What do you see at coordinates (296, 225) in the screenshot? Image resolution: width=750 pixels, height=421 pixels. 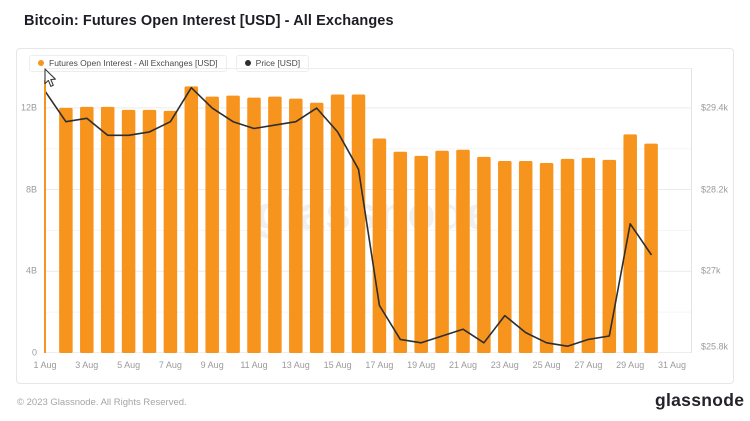 I see `bar-13-aug` at bounding box center [296, 225].